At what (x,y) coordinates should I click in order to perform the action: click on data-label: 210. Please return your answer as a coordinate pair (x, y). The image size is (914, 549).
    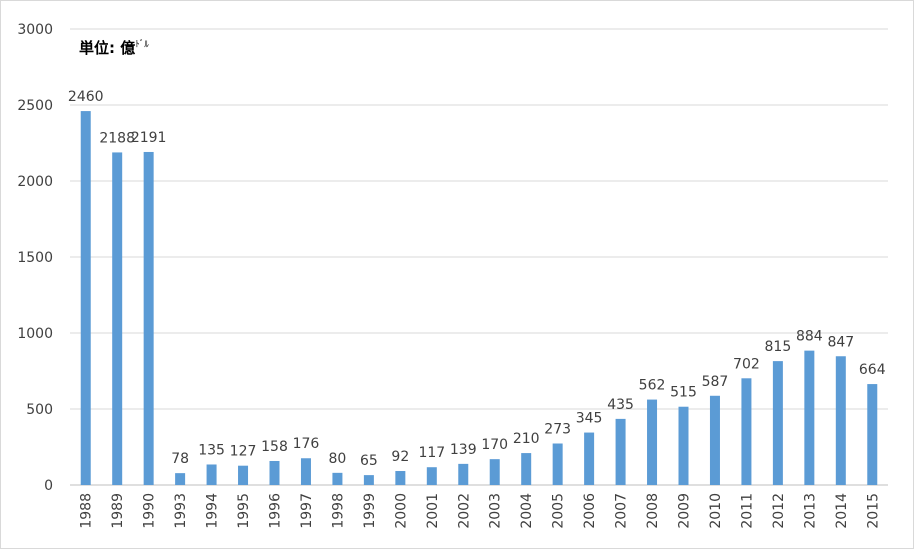
    Looking at the image, I should click on (526, 439).